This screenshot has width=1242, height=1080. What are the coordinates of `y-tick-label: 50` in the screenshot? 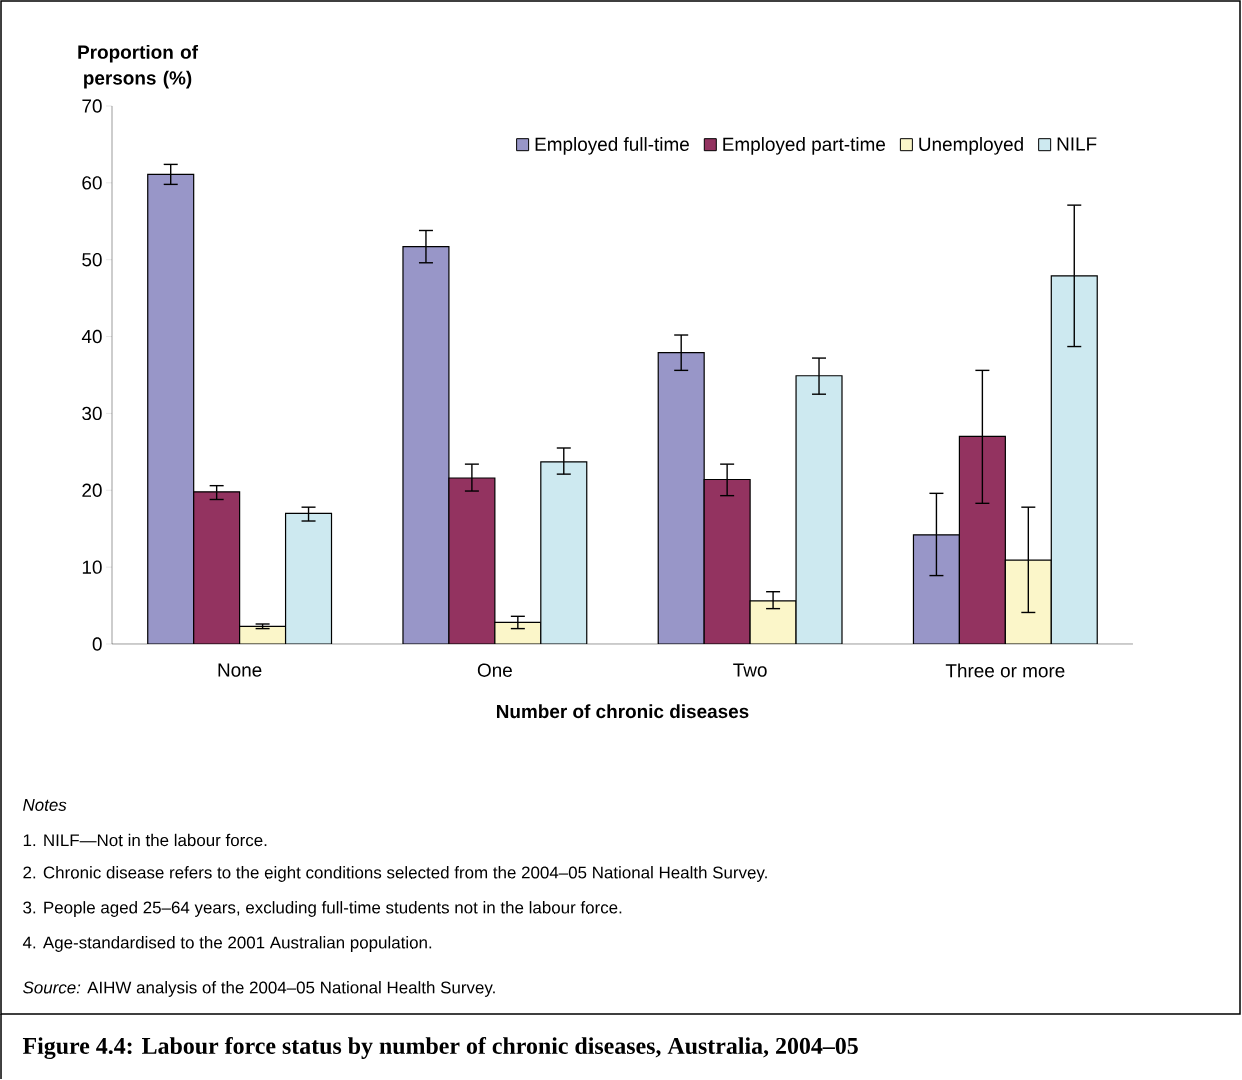 It's located at (92, 260).